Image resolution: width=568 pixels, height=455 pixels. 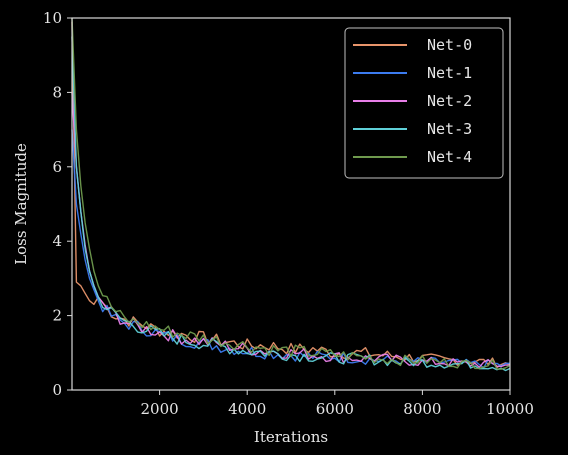 What do you see at coordinates (449, 101) in the screenshot?
I see `legend-label: Net-2` at bounding box center [449, 101].